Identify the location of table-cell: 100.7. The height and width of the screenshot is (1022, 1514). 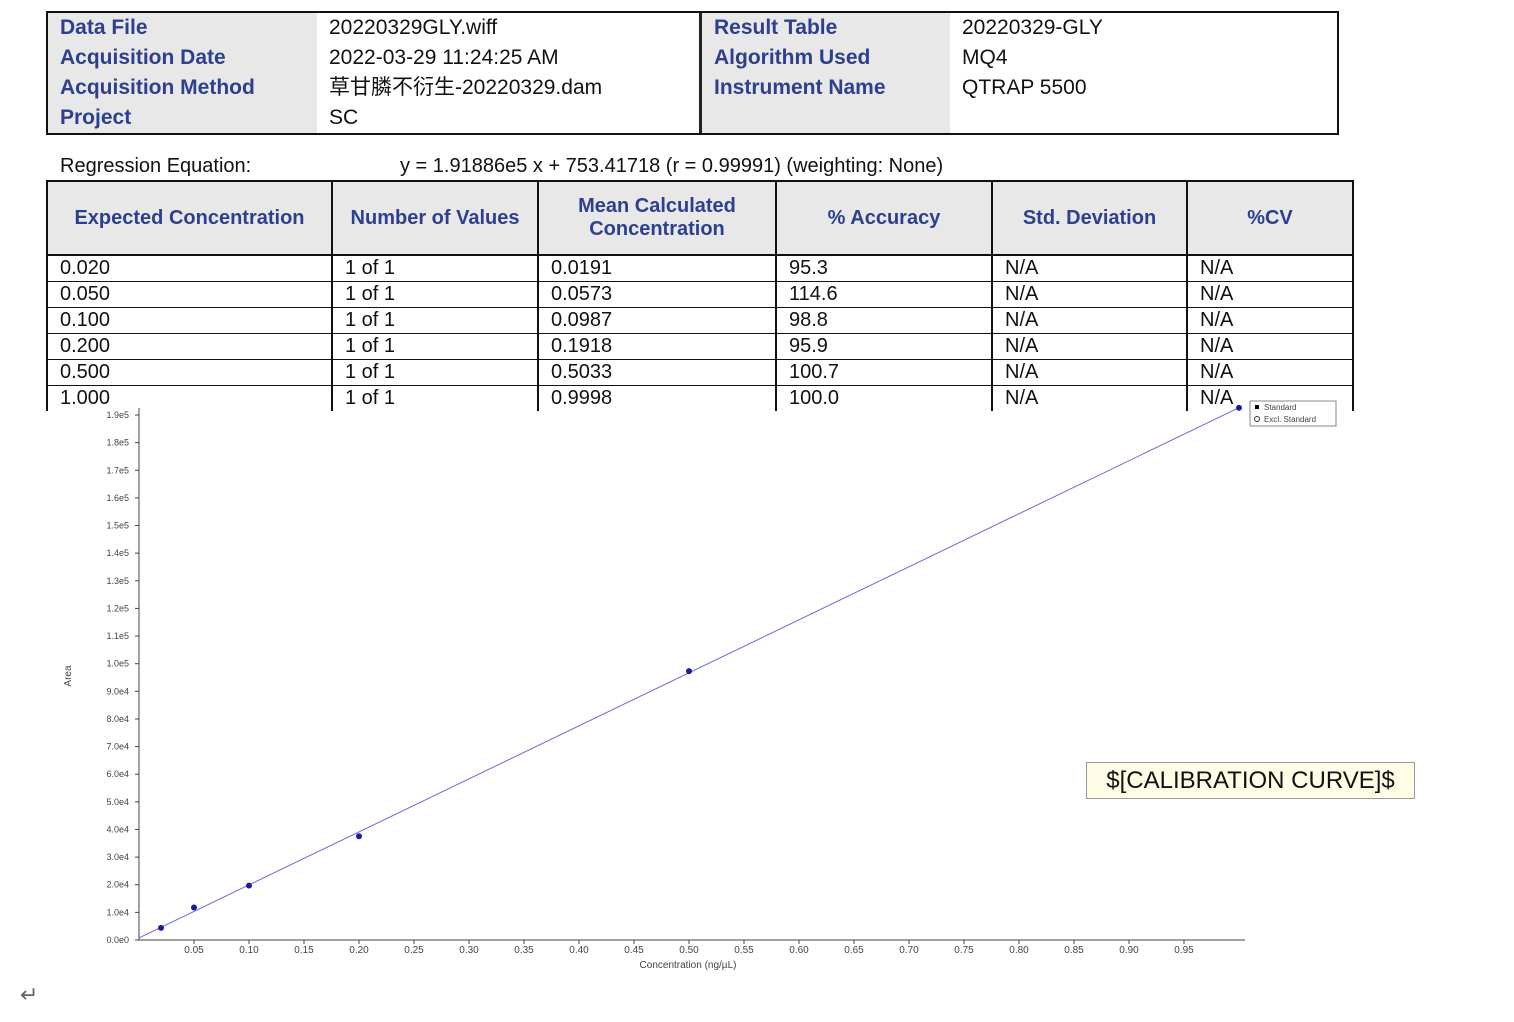
(884, 372).